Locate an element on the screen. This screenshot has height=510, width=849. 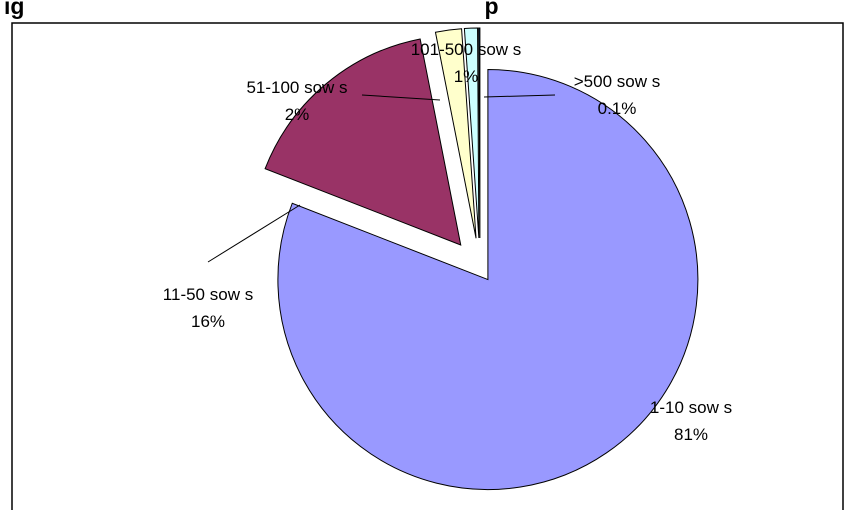
slice-percent-4: 1% is located at coordinates (466, 76).